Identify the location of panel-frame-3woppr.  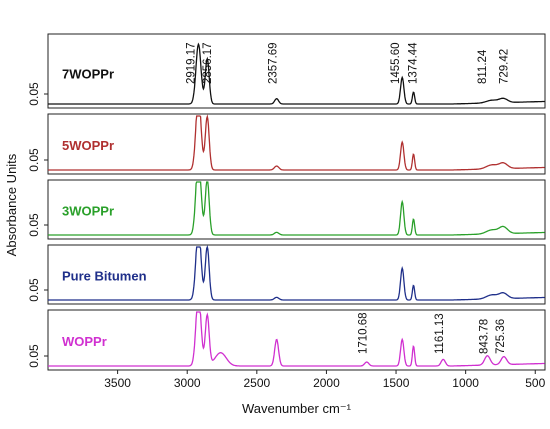
(296, 209).